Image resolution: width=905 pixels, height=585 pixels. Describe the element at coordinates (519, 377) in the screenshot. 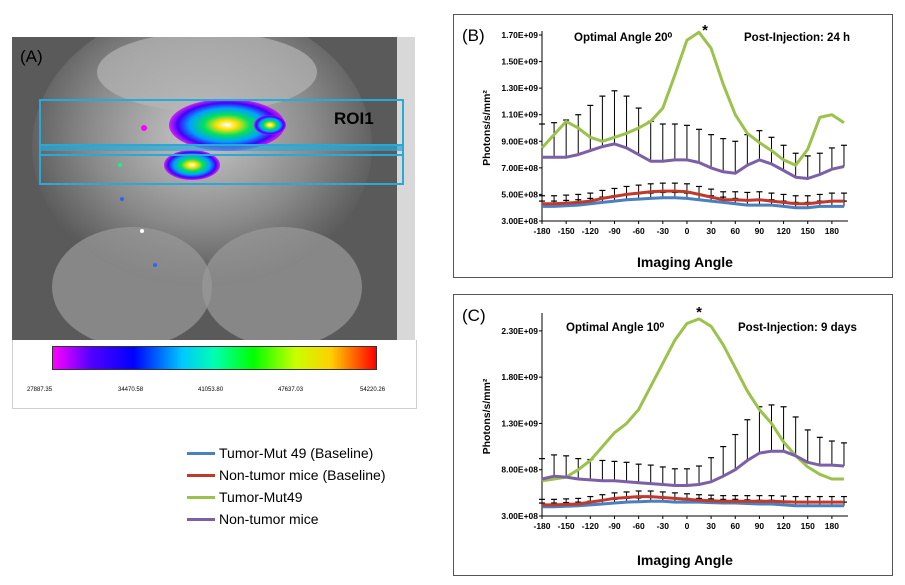

I see `y-tick-label: 1.80E+09` at that location.